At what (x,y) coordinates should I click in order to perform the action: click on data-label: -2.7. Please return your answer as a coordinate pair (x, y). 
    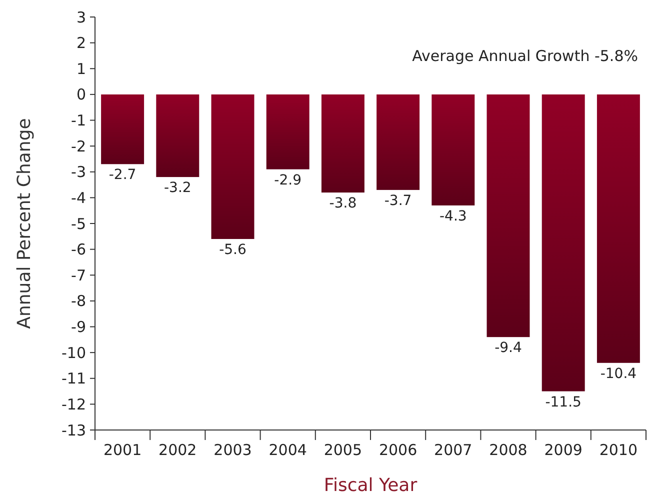
    Looking at the image, I should click on (122, 175).